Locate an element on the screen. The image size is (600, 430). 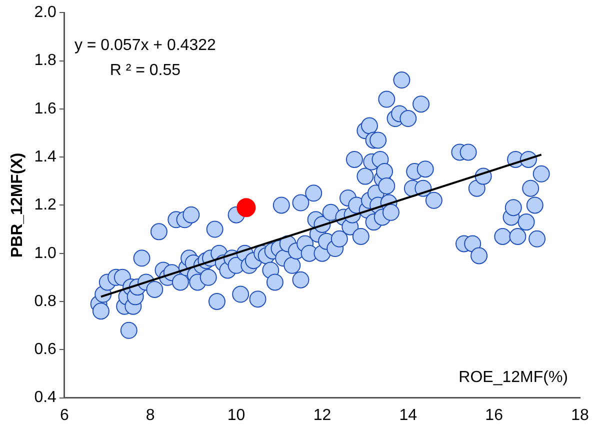
y-tick-label: 2.0 is located at coordinates (45, 13).